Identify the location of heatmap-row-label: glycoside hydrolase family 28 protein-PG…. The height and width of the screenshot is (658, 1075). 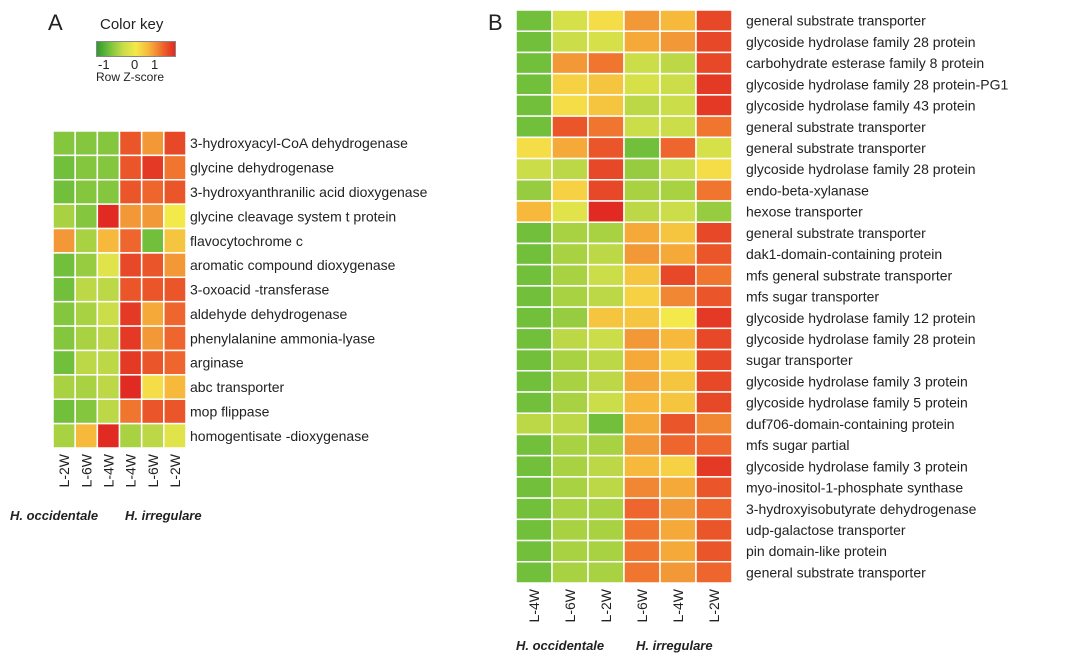
(877, 84).